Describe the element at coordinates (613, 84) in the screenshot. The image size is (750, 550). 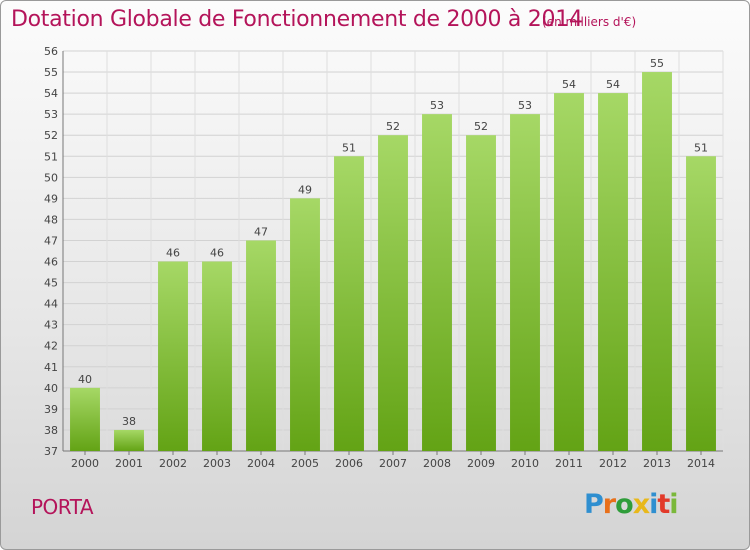
I see `data-label-2012: 54` at that location.